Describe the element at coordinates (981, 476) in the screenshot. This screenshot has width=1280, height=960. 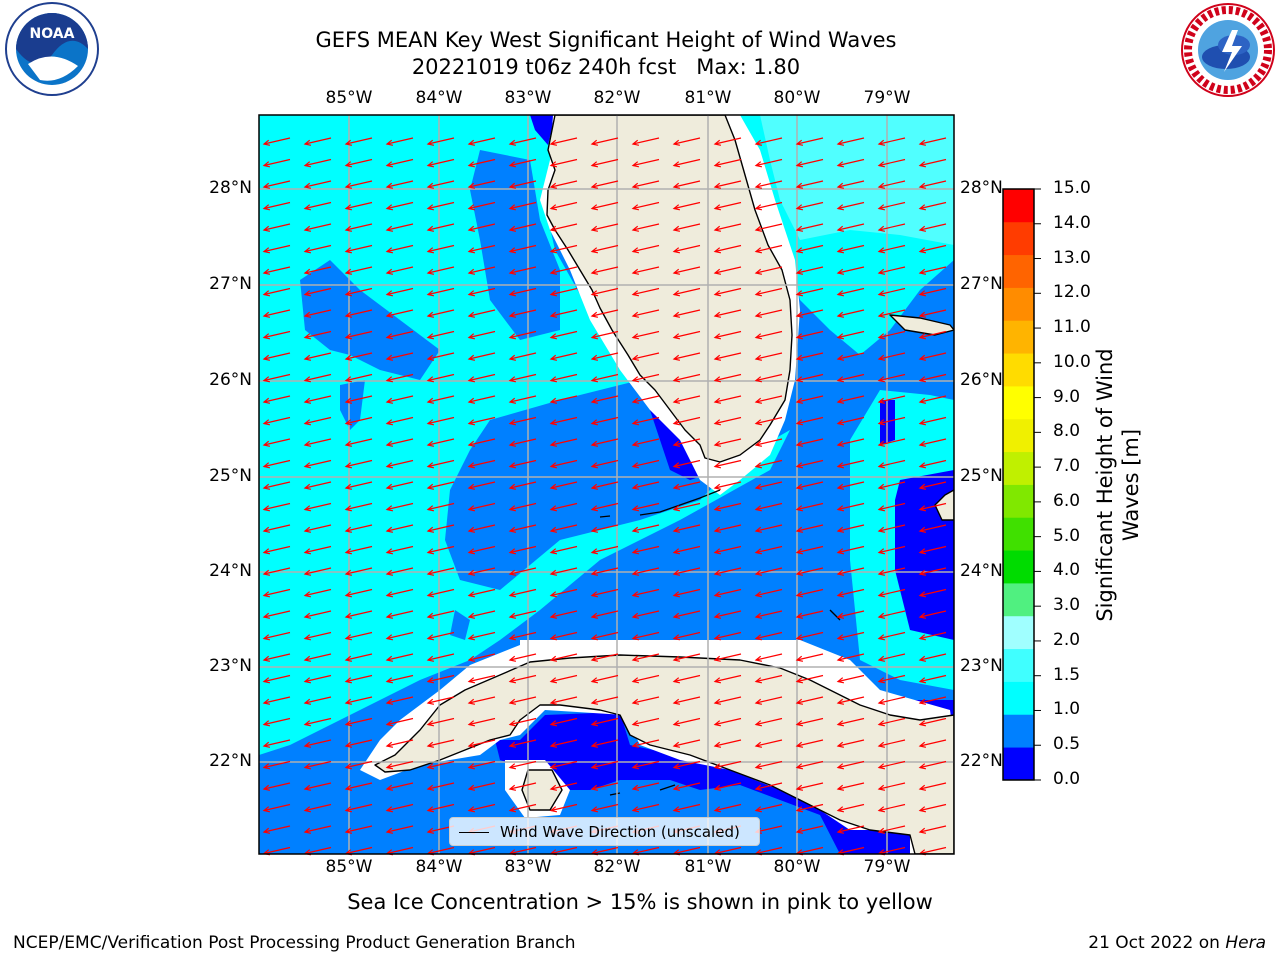
I see `lat-label-right: 25°N` at that location.